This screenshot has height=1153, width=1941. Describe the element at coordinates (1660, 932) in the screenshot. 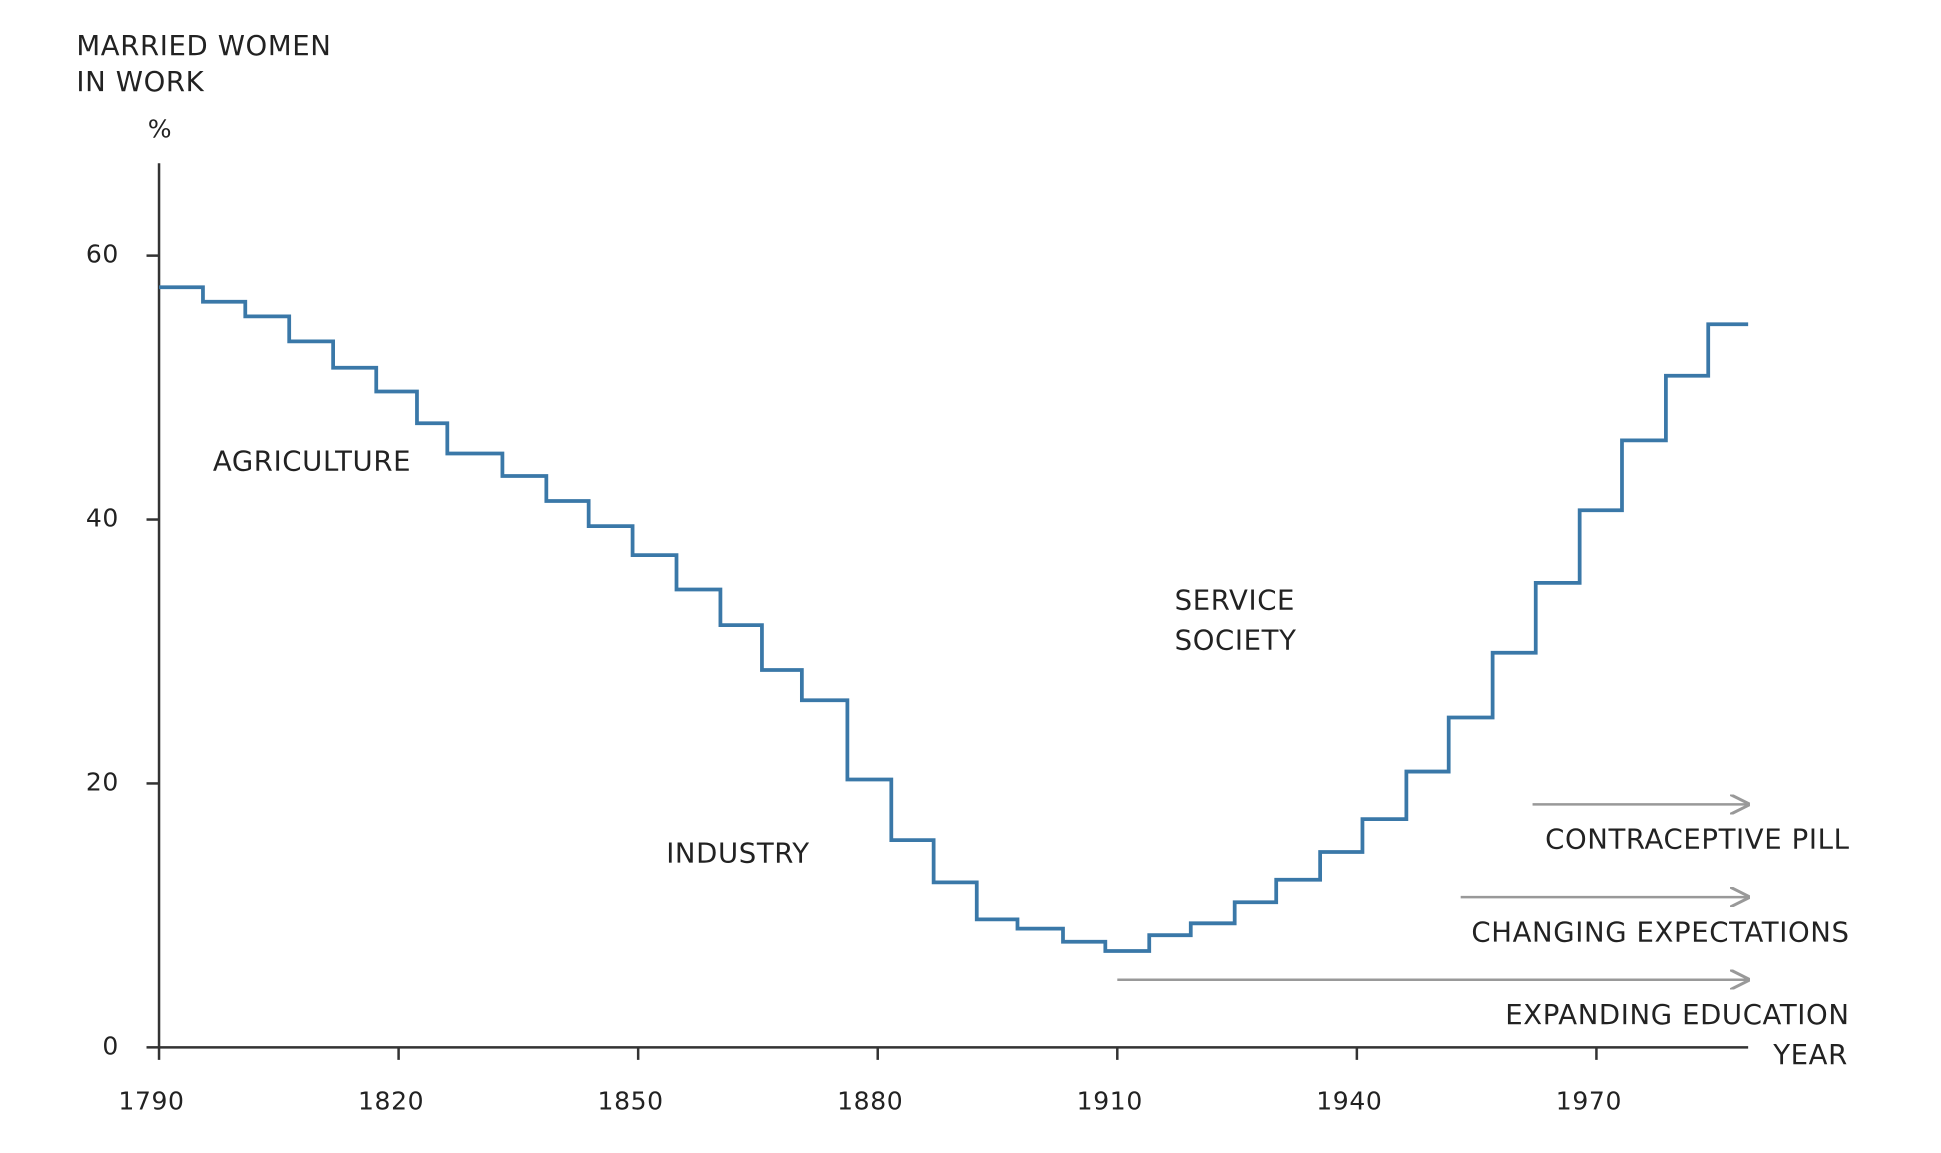

I see `trend-label: CHANGING EXPECTATIONS` at that location.